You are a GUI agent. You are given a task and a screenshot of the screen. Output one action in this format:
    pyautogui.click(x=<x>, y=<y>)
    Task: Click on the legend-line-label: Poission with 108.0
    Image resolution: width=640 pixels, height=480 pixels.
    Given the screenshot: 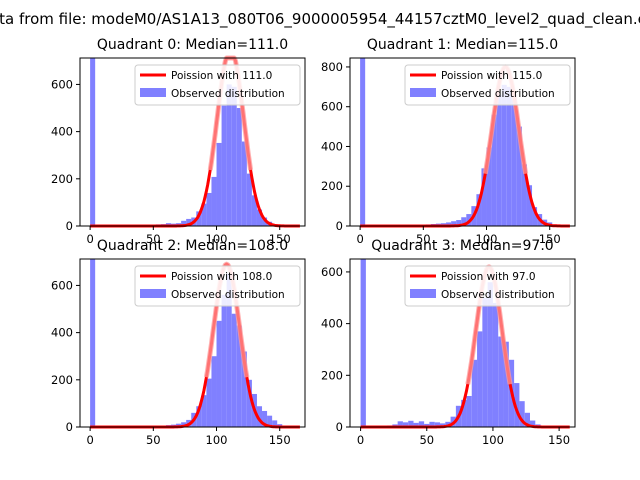 What is the action you would take?
    pyautogui.click(x=221, y=277)
    